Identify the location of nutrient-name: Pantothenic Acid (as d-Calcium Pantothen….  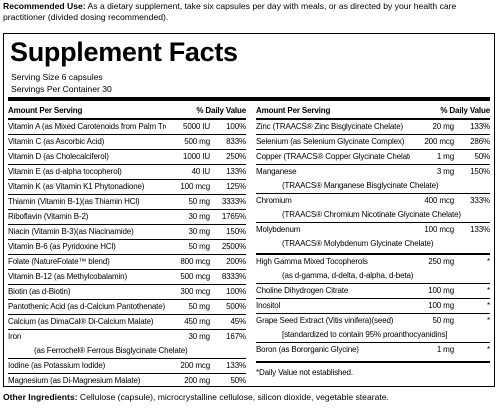
(87, 306).